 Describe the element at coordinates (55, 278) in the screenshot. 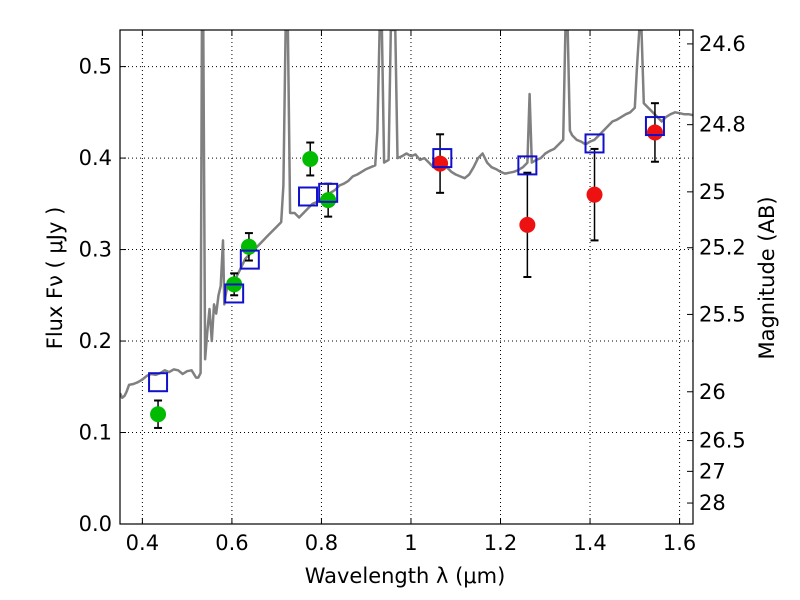

I see `y-axis-label: Flux Fν ( μJy )` at that location.